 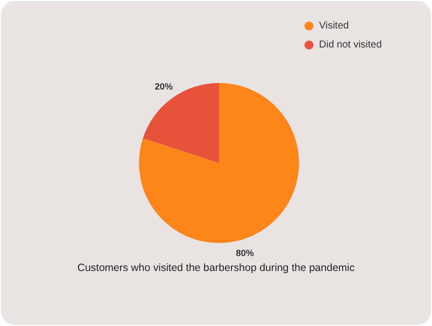 I want to click on pie-slice, so click(x=180, y=123).